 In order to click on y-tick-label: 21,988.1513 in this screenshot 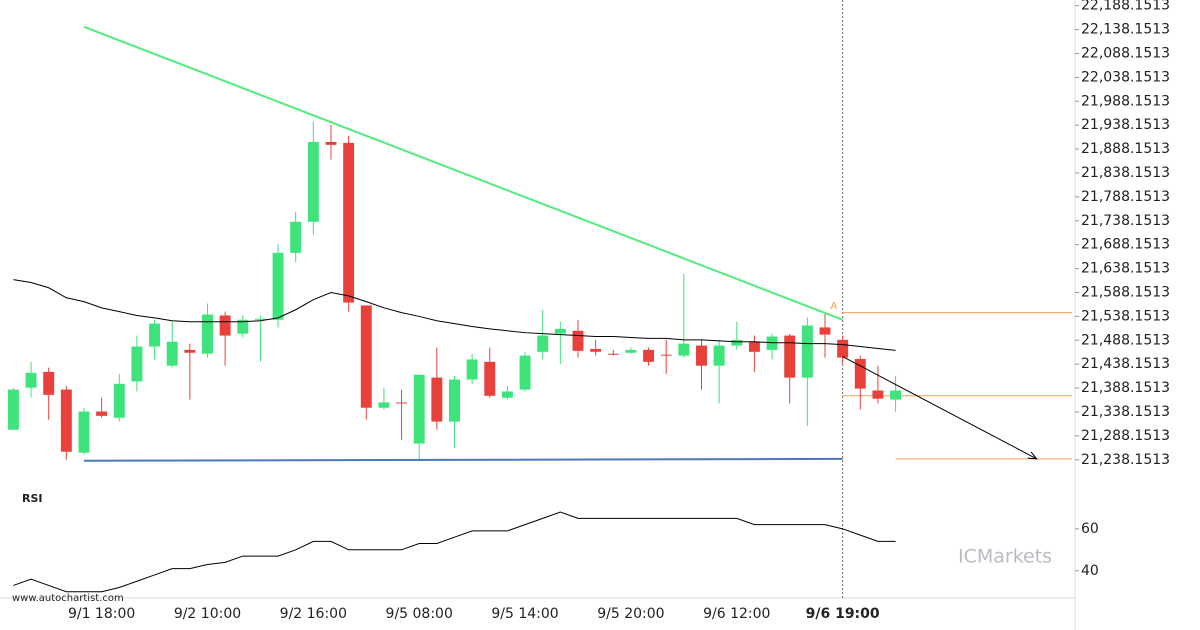, I will do `click(1125, 101)`.